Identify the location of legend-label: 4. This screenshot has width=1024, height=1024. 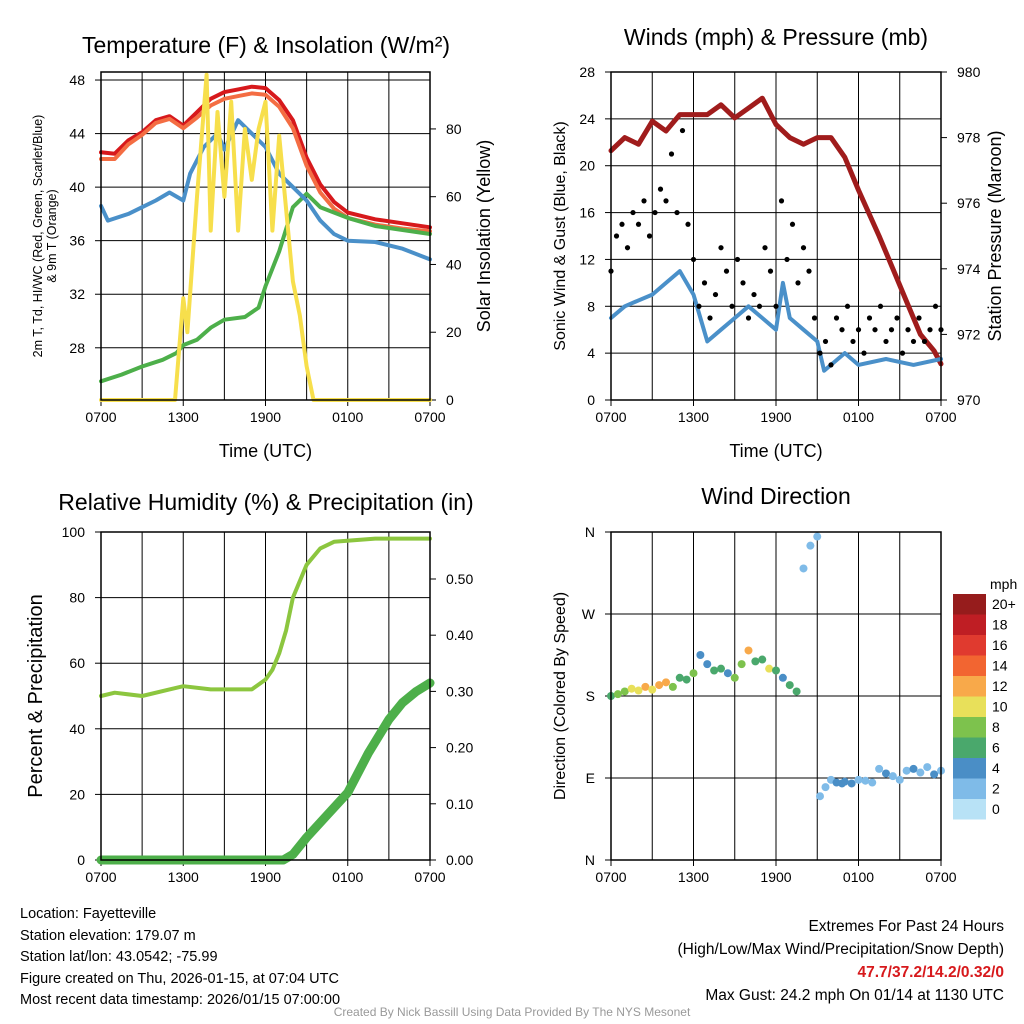
(996, 768).